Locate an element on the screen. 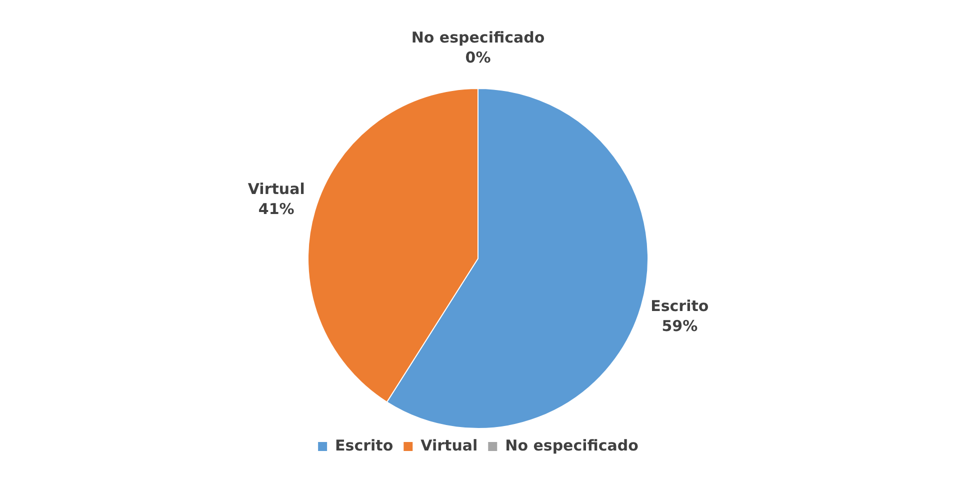  data-label: 59% is located at coordinates (680, 325).